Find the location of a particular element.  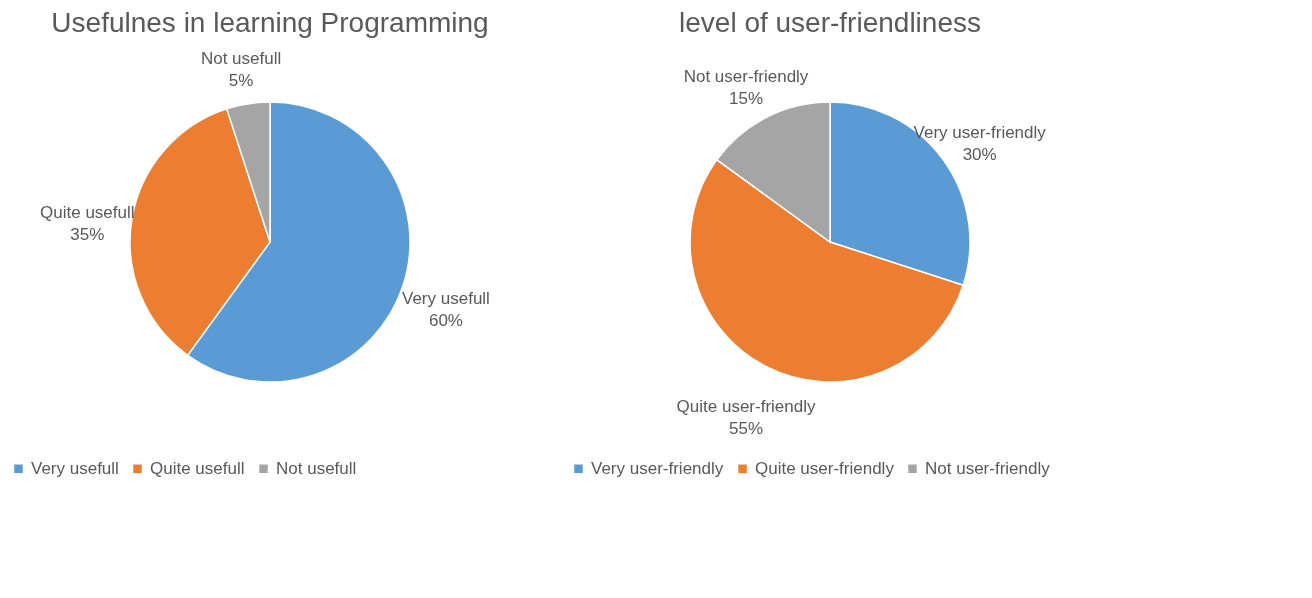

slice-label: Not user-friendly is located at coordinates (746, 77).